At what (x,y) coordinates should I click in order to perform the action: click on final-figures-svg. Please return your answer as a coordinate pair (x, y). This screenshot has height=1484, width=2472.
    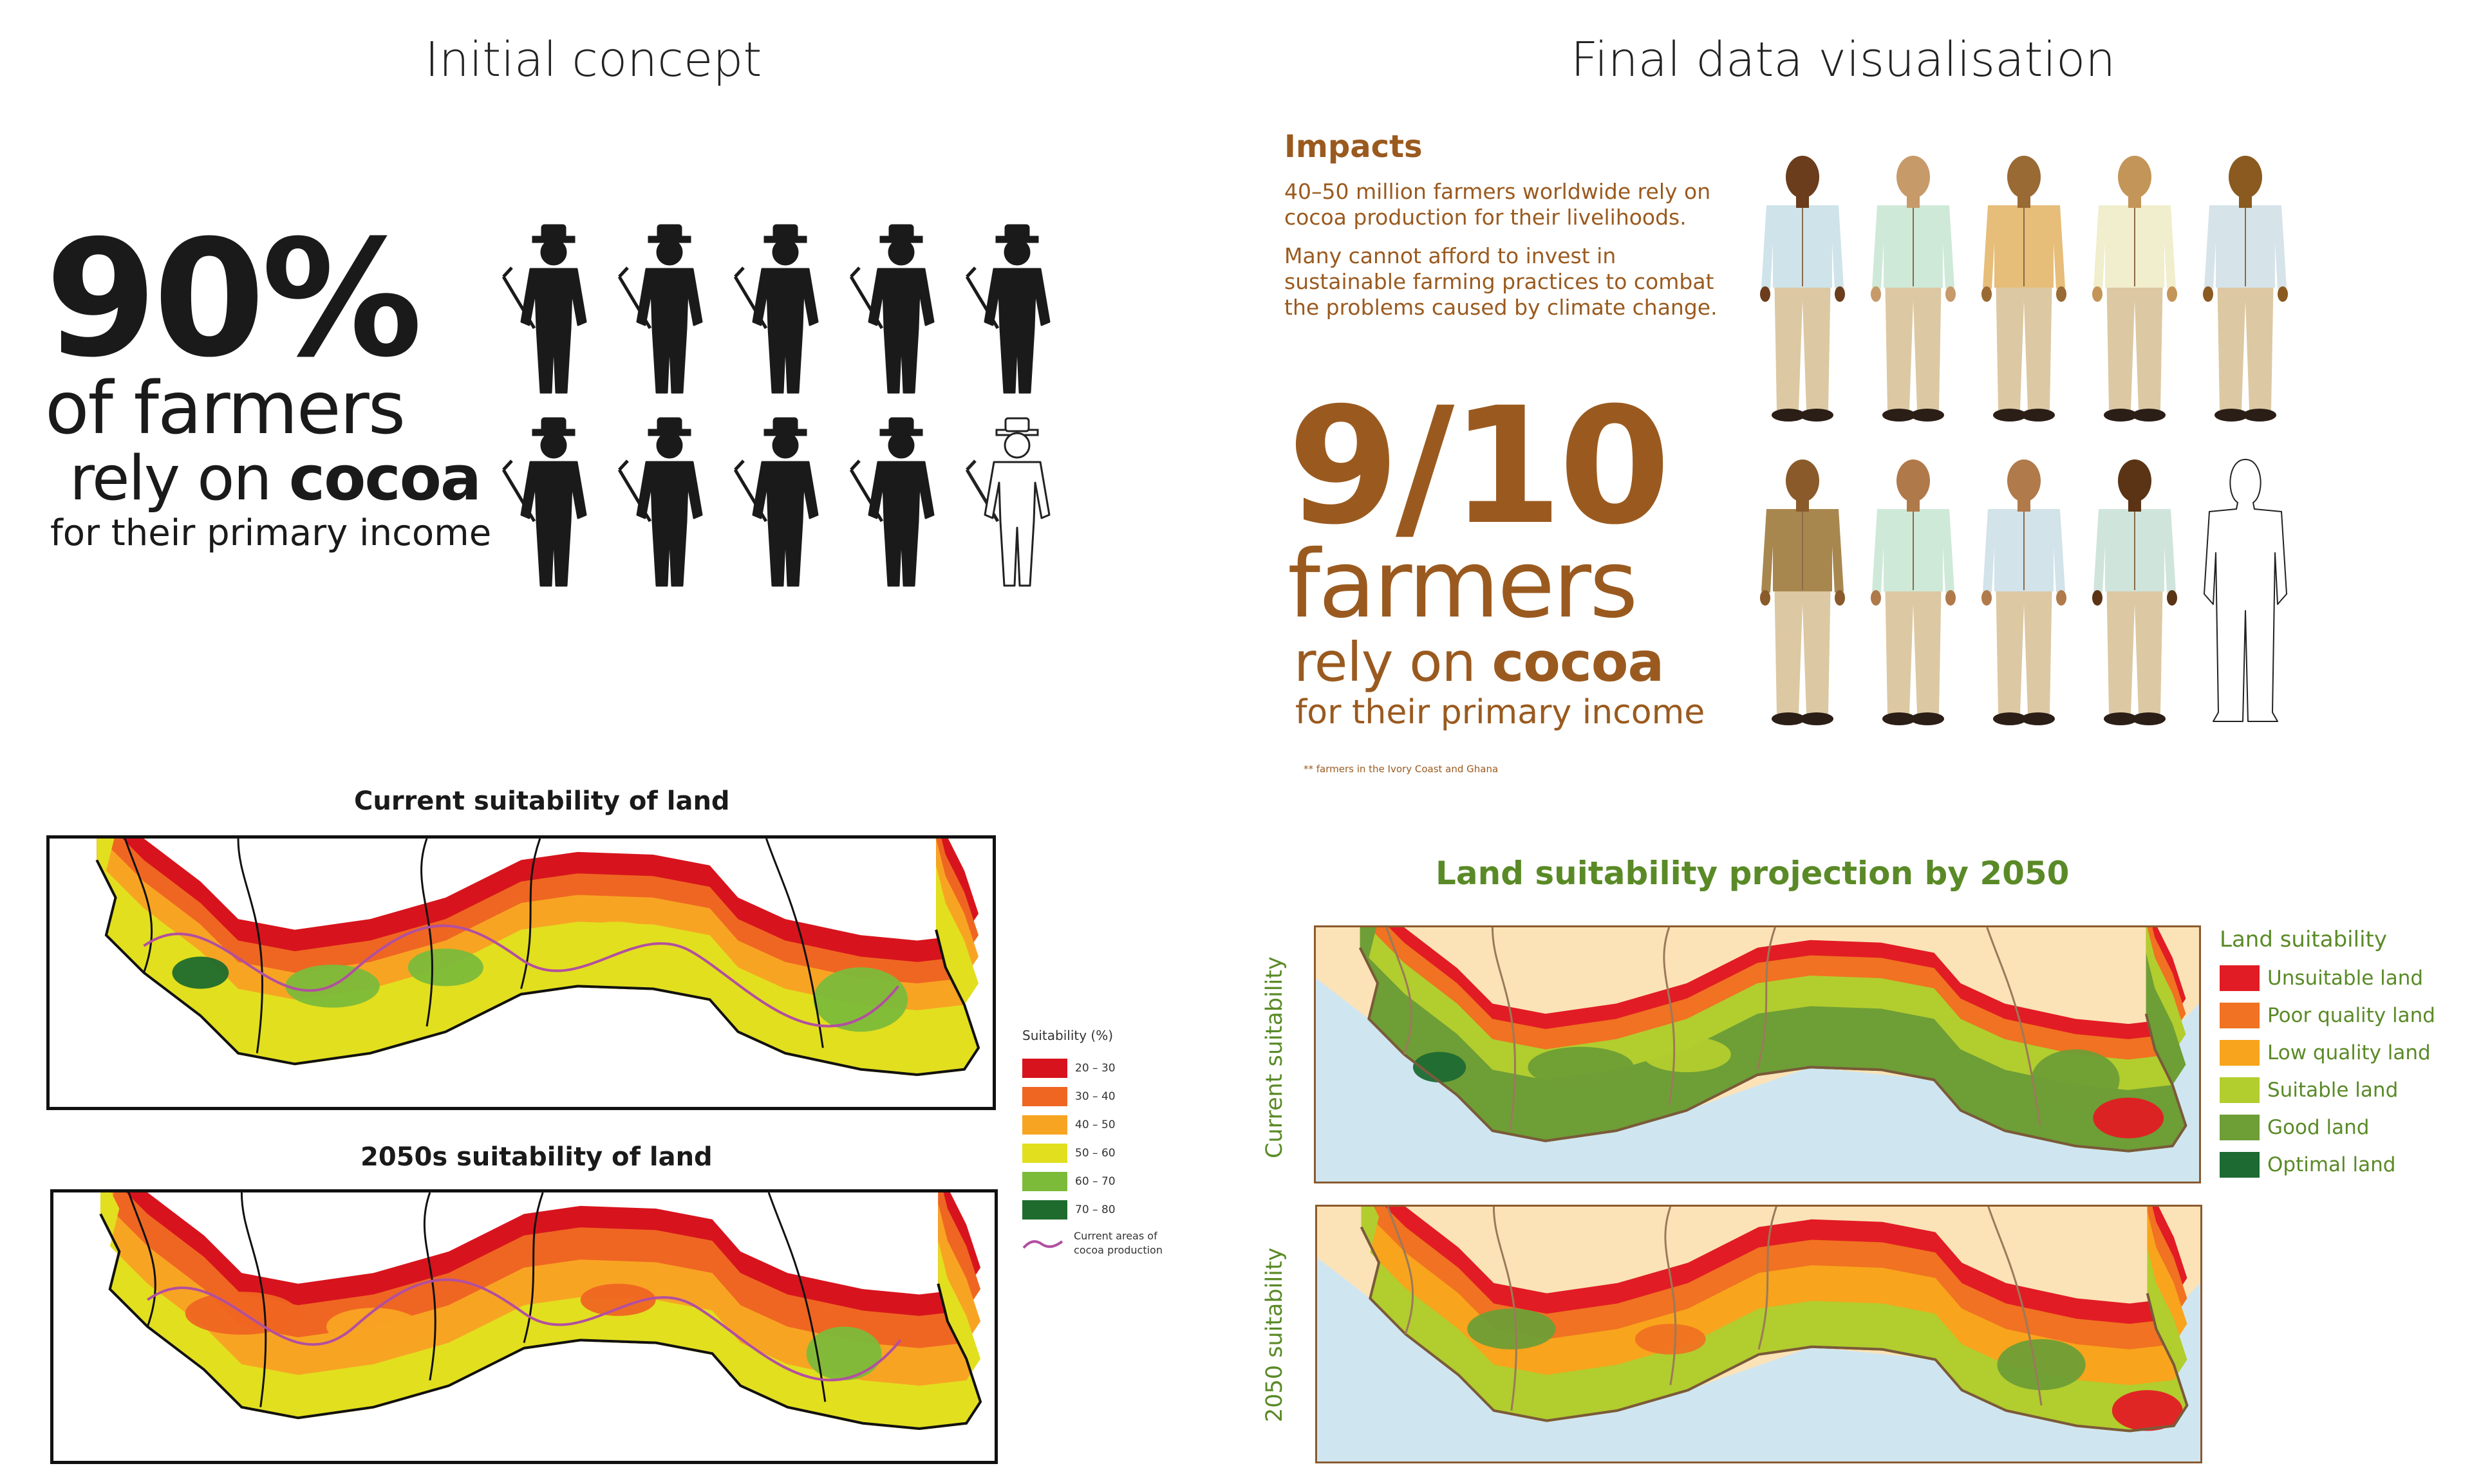
    Looking at the image, I should click on (2024, 440).